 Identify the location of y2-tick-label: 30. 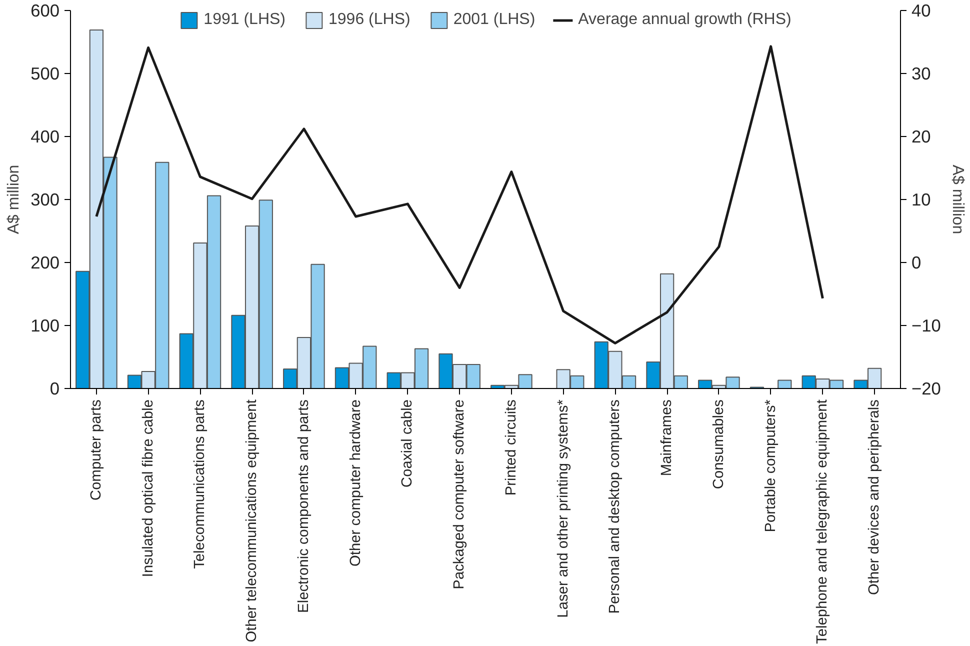
(921, 74).